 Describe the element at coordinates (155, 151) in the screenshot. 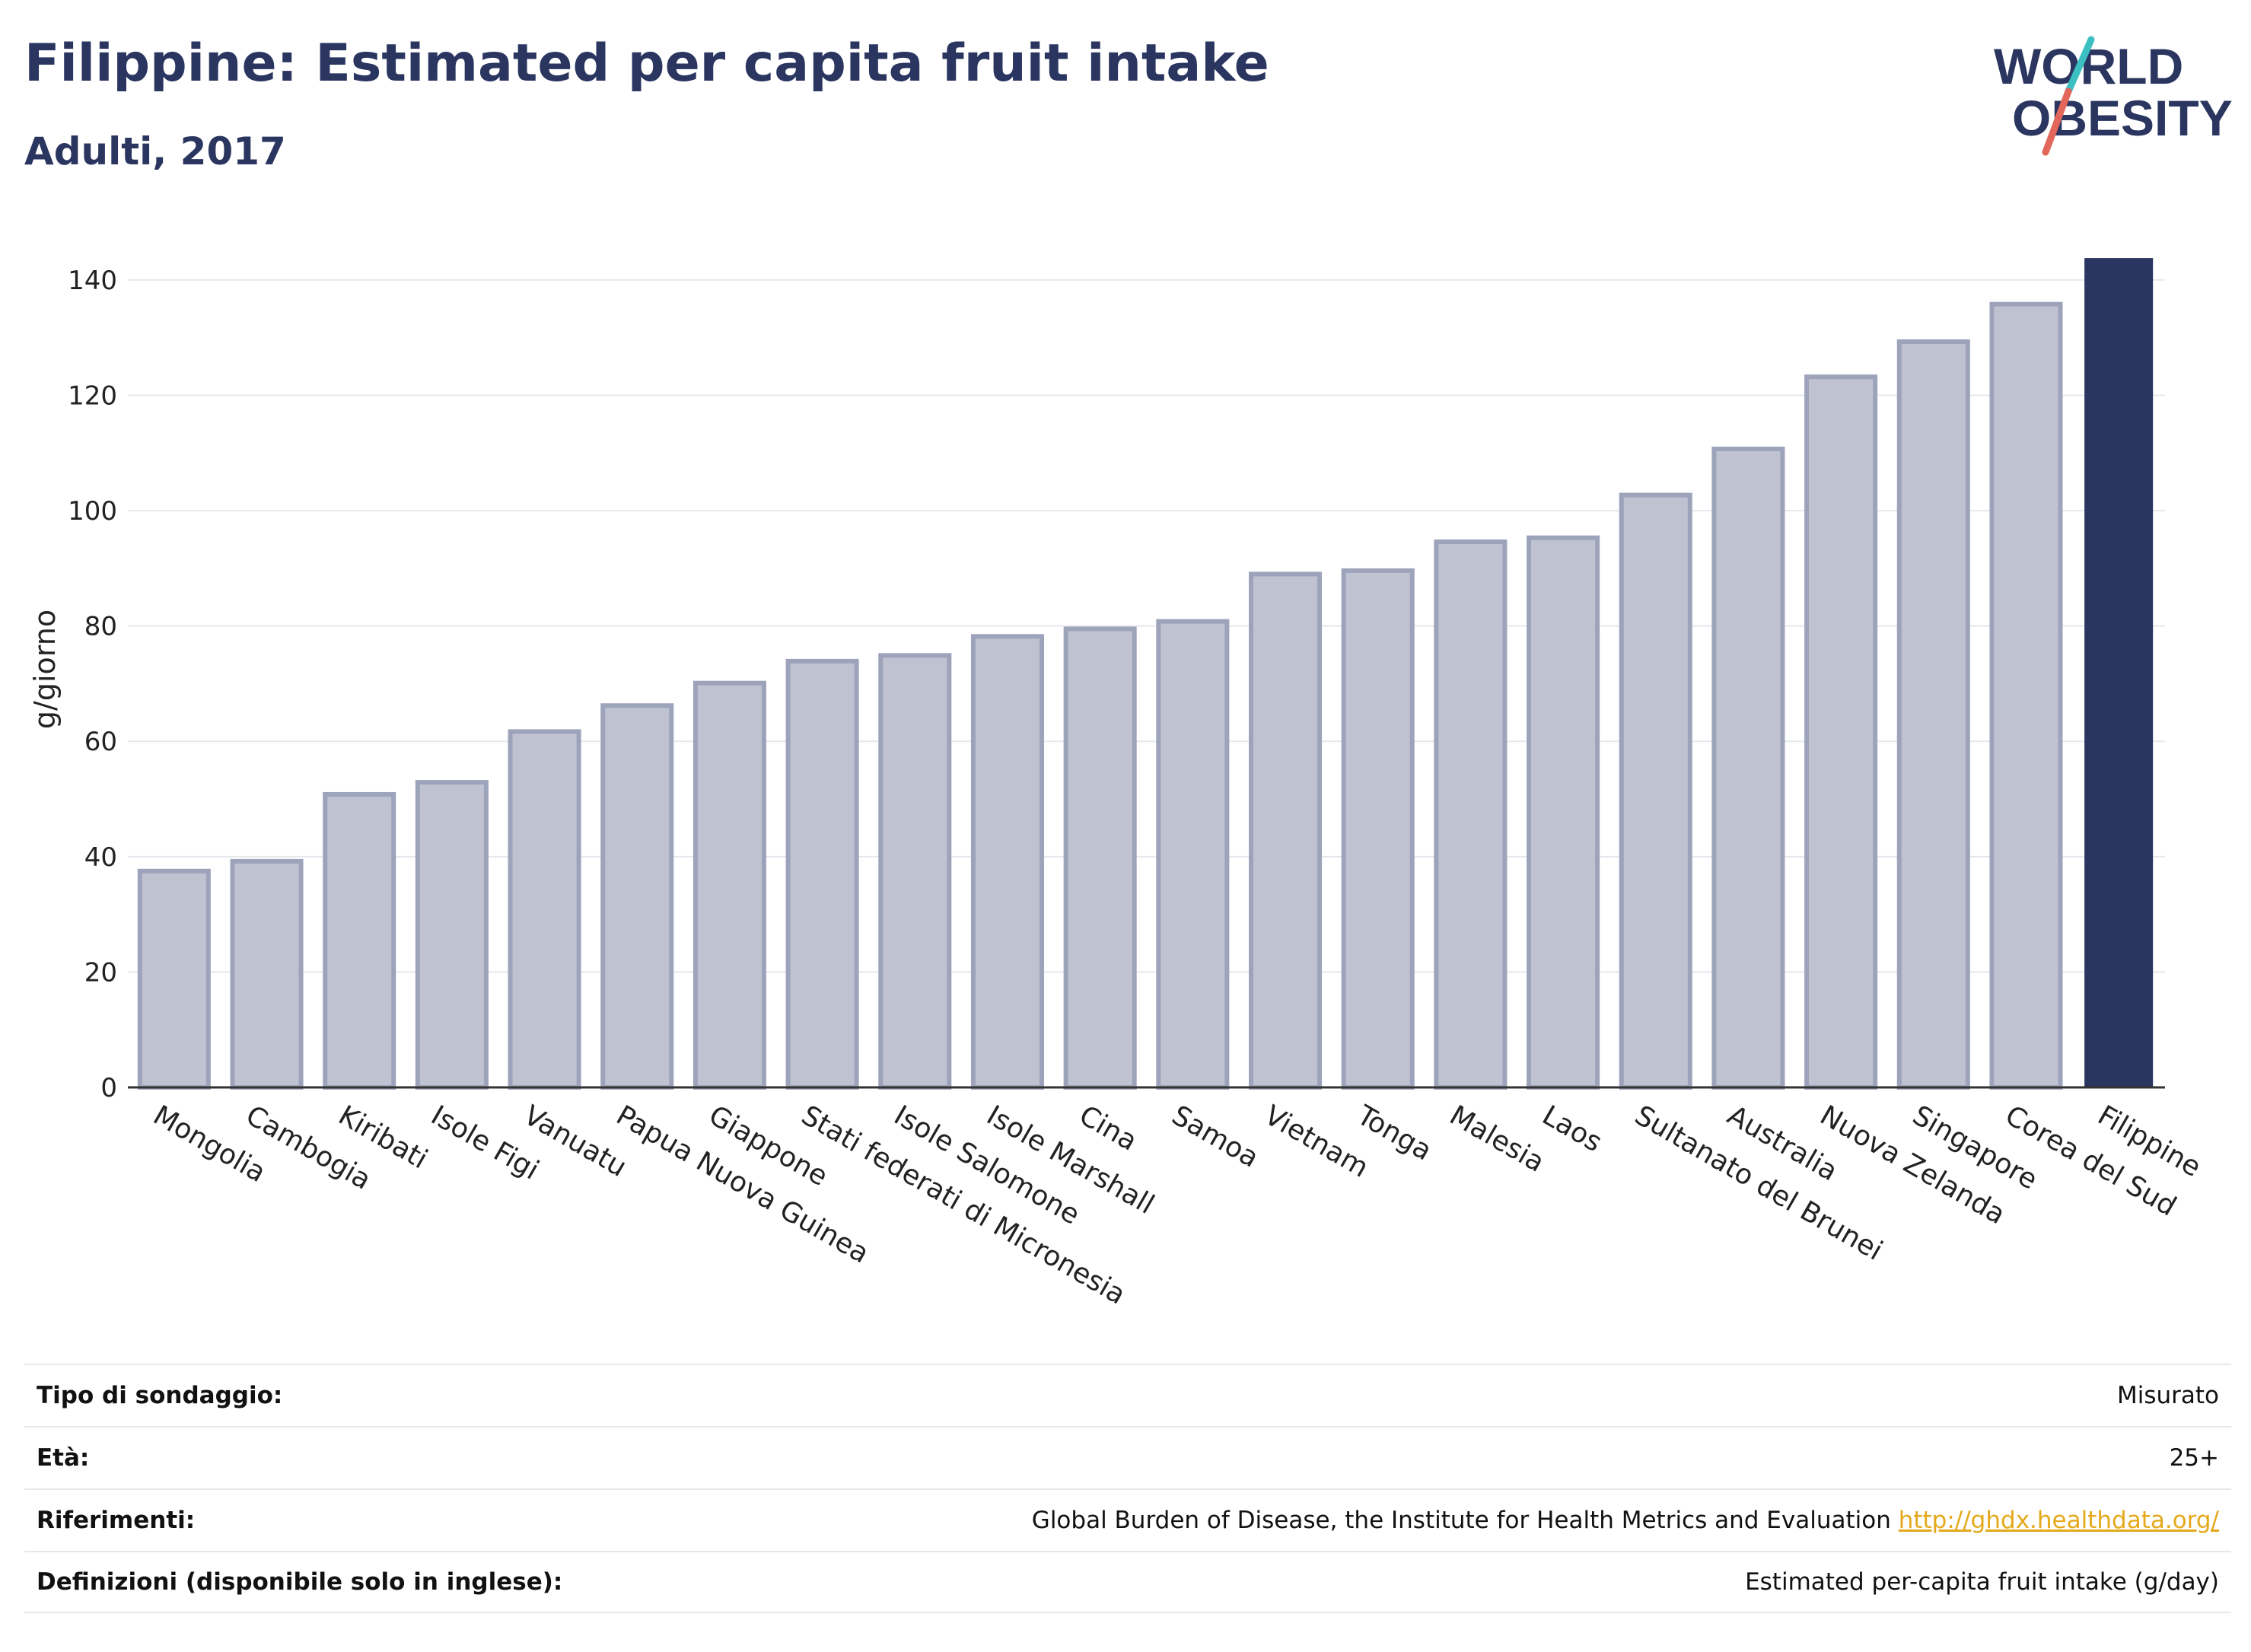

I see `chart-subtitle: Adulti, 2017` at that location.